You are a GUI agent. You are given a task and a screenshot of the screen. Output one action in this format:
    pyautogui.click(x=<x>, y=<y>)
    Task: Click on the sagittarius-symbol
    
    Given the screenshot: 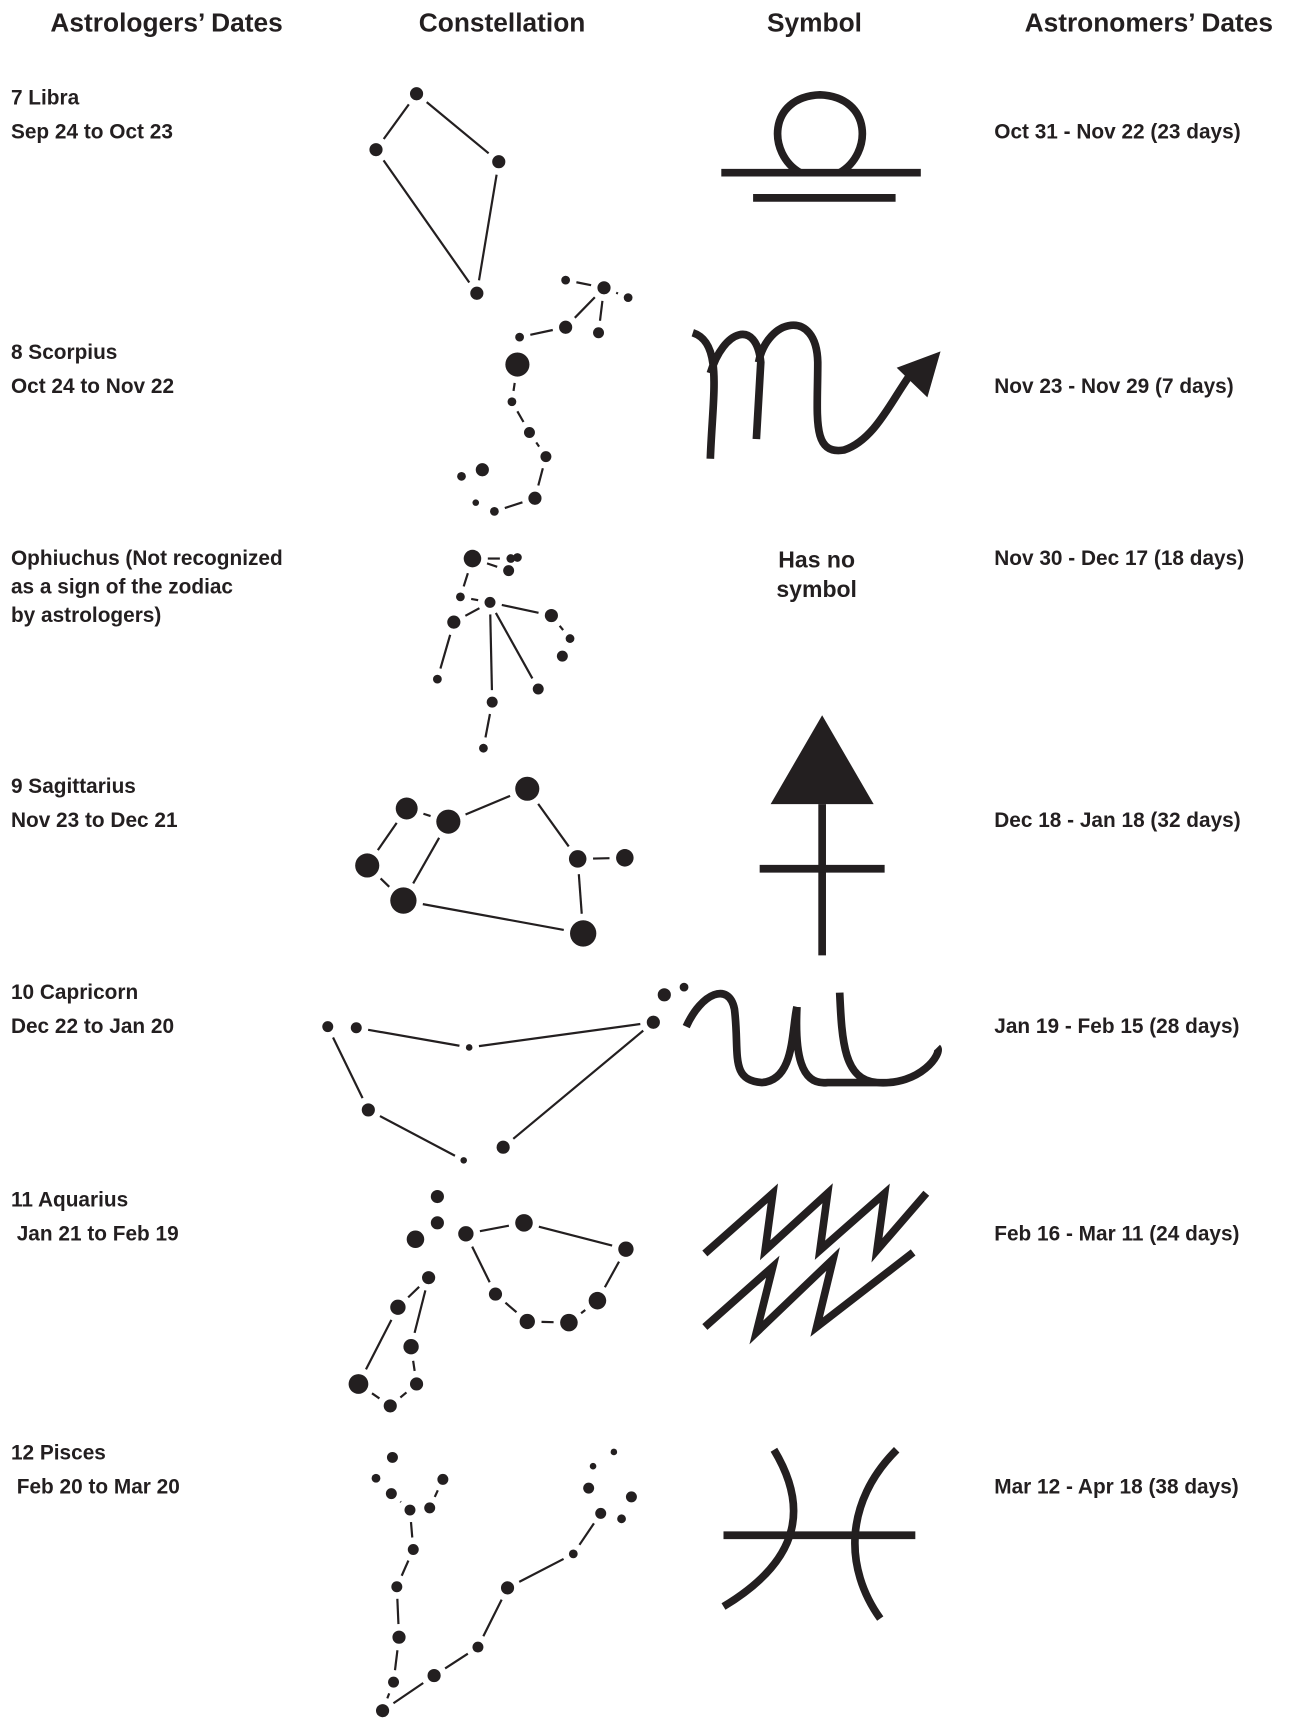 What is the action you would take?
    pyautogui.click(x=822, y=835)
    